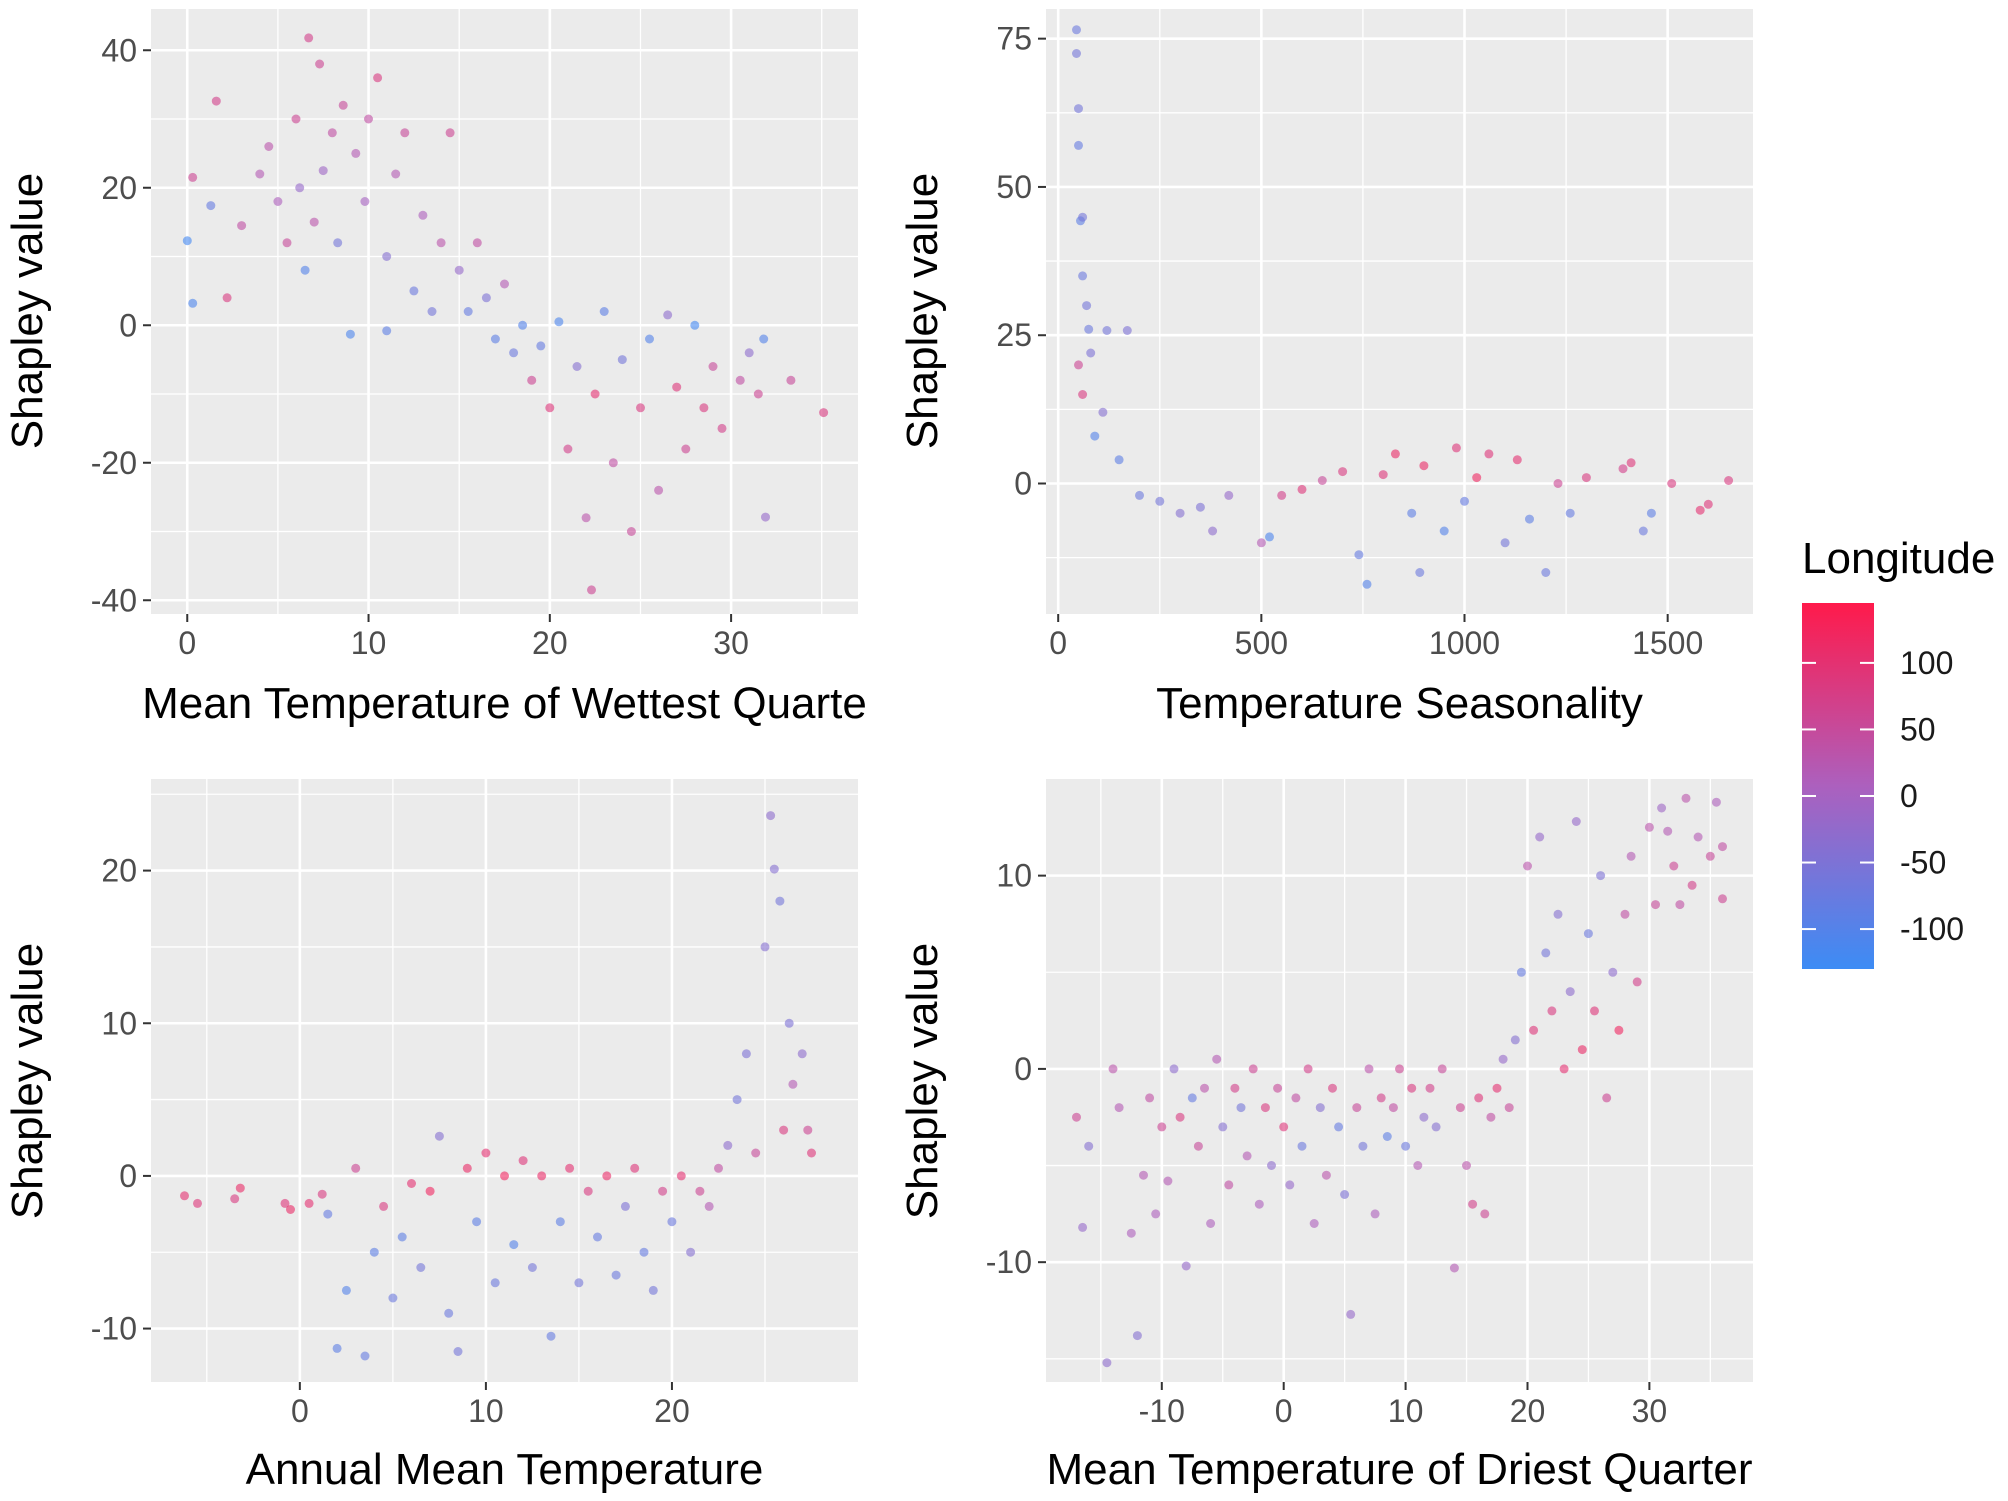 The image size is (2008, 1501). What do you see at coordinates (119, 50) in the screenshot?
I see `y-tick-label: 40` at bounding box center [119, 50].